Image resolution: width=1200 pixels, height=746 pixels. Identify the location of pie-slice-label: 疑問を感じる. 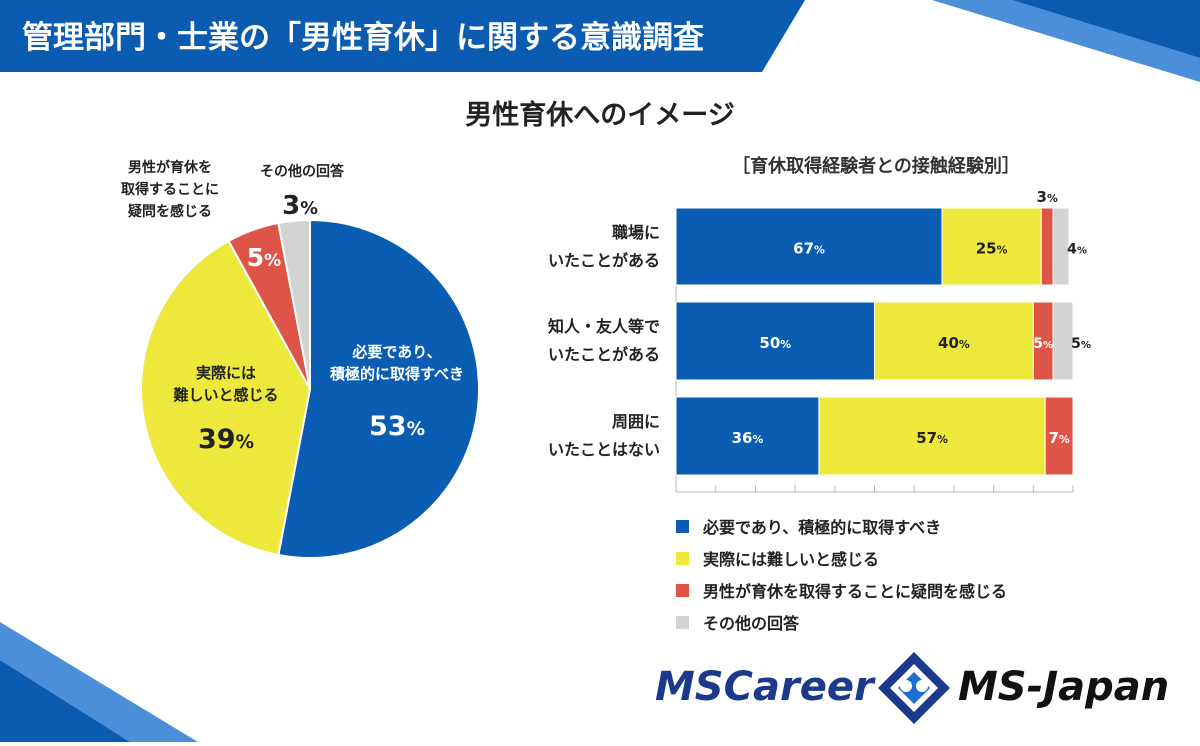
(170, 211).